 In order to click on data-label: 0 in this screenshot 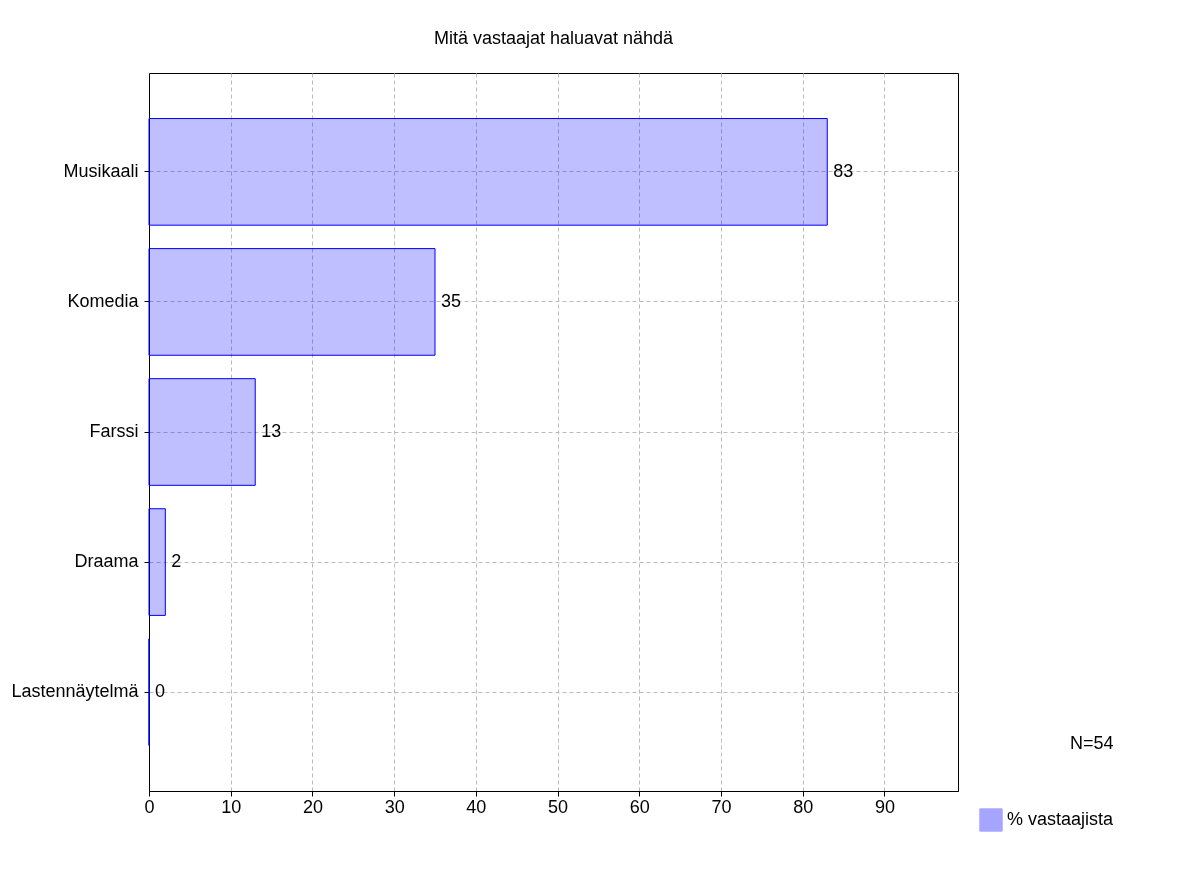, I will do `click(160, 691)`.